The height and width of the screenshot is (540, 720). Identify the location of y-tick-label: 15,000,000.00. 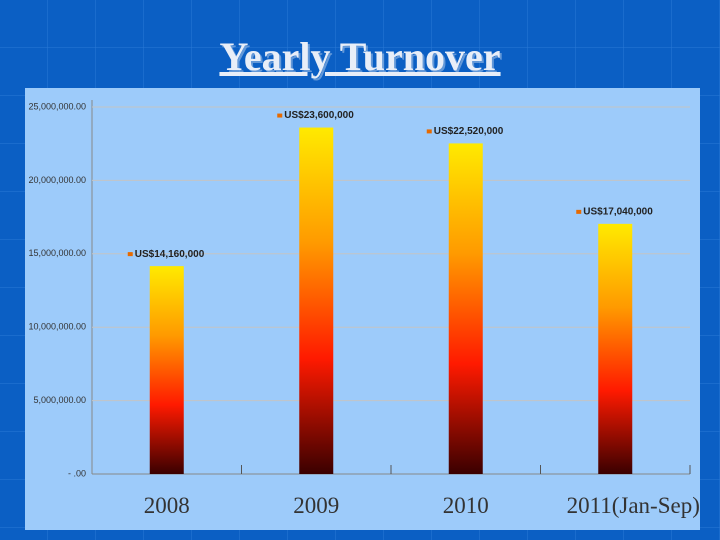
(57, 253).